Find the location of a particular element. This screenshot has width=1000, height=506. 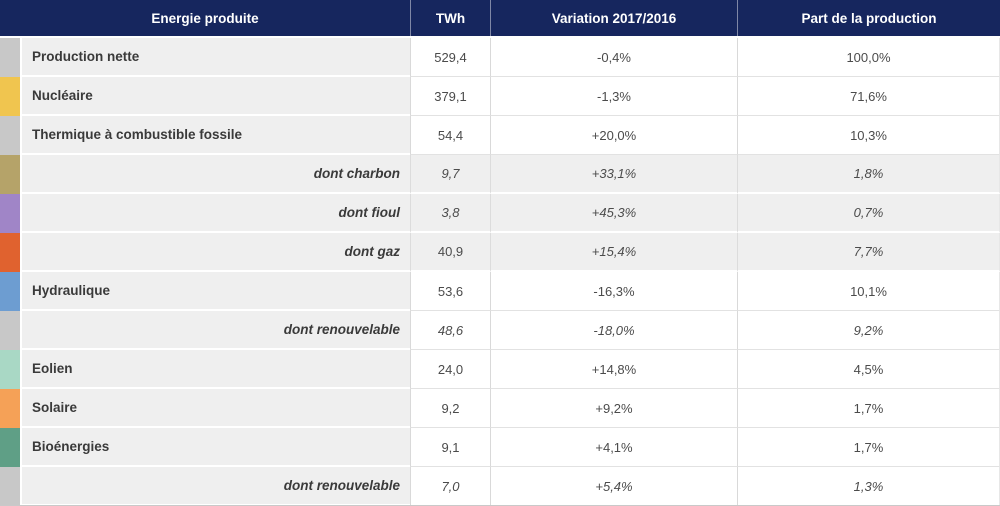

row-twh-value: 53,6 is located at coordinates (450, 291).